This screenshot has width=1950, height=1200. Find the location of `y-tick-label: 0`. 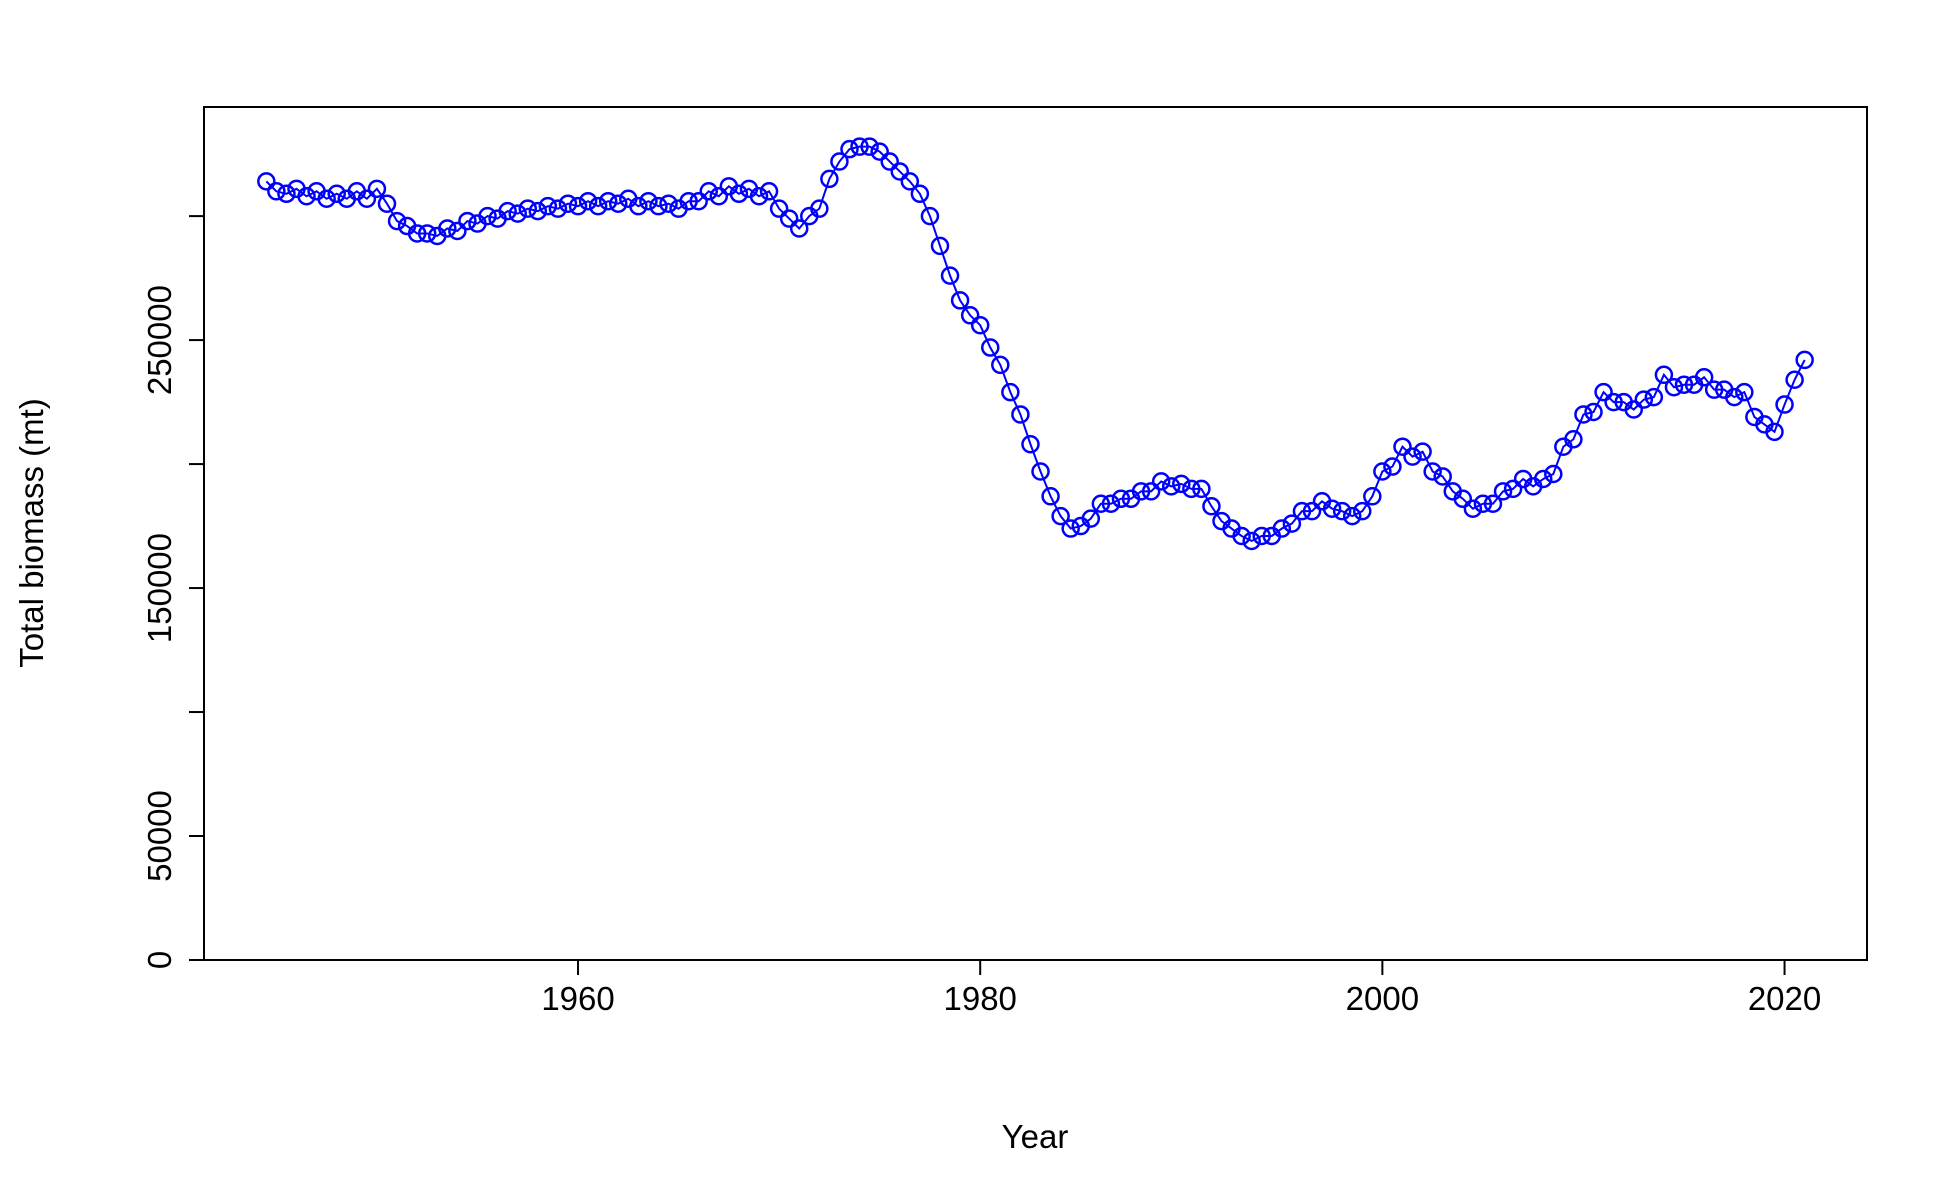

y-tick-label: 0 is located at coordinates (159, 960).